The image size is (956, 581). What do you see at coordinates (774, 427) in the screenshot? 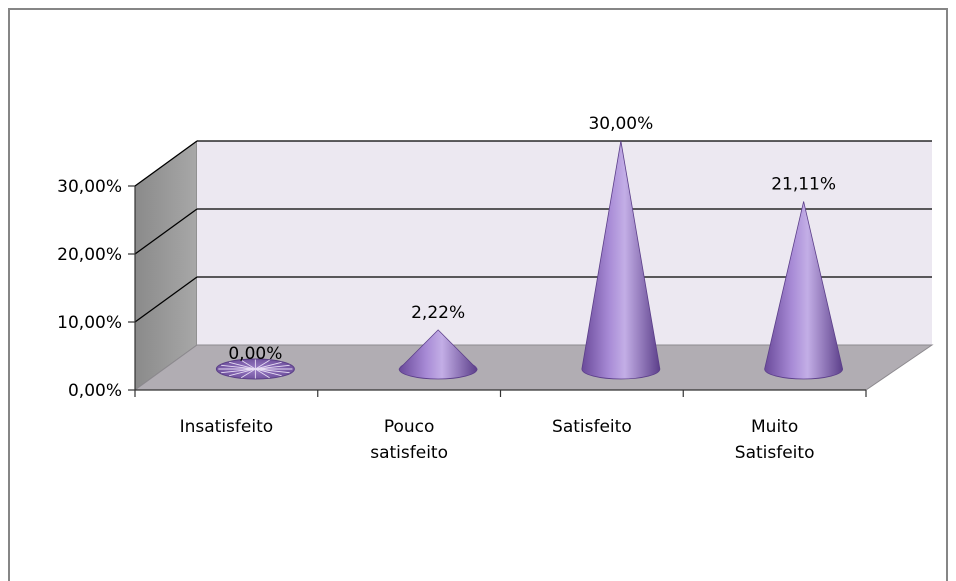
I see `category-label: Muito` at bounding box center [774, 427].